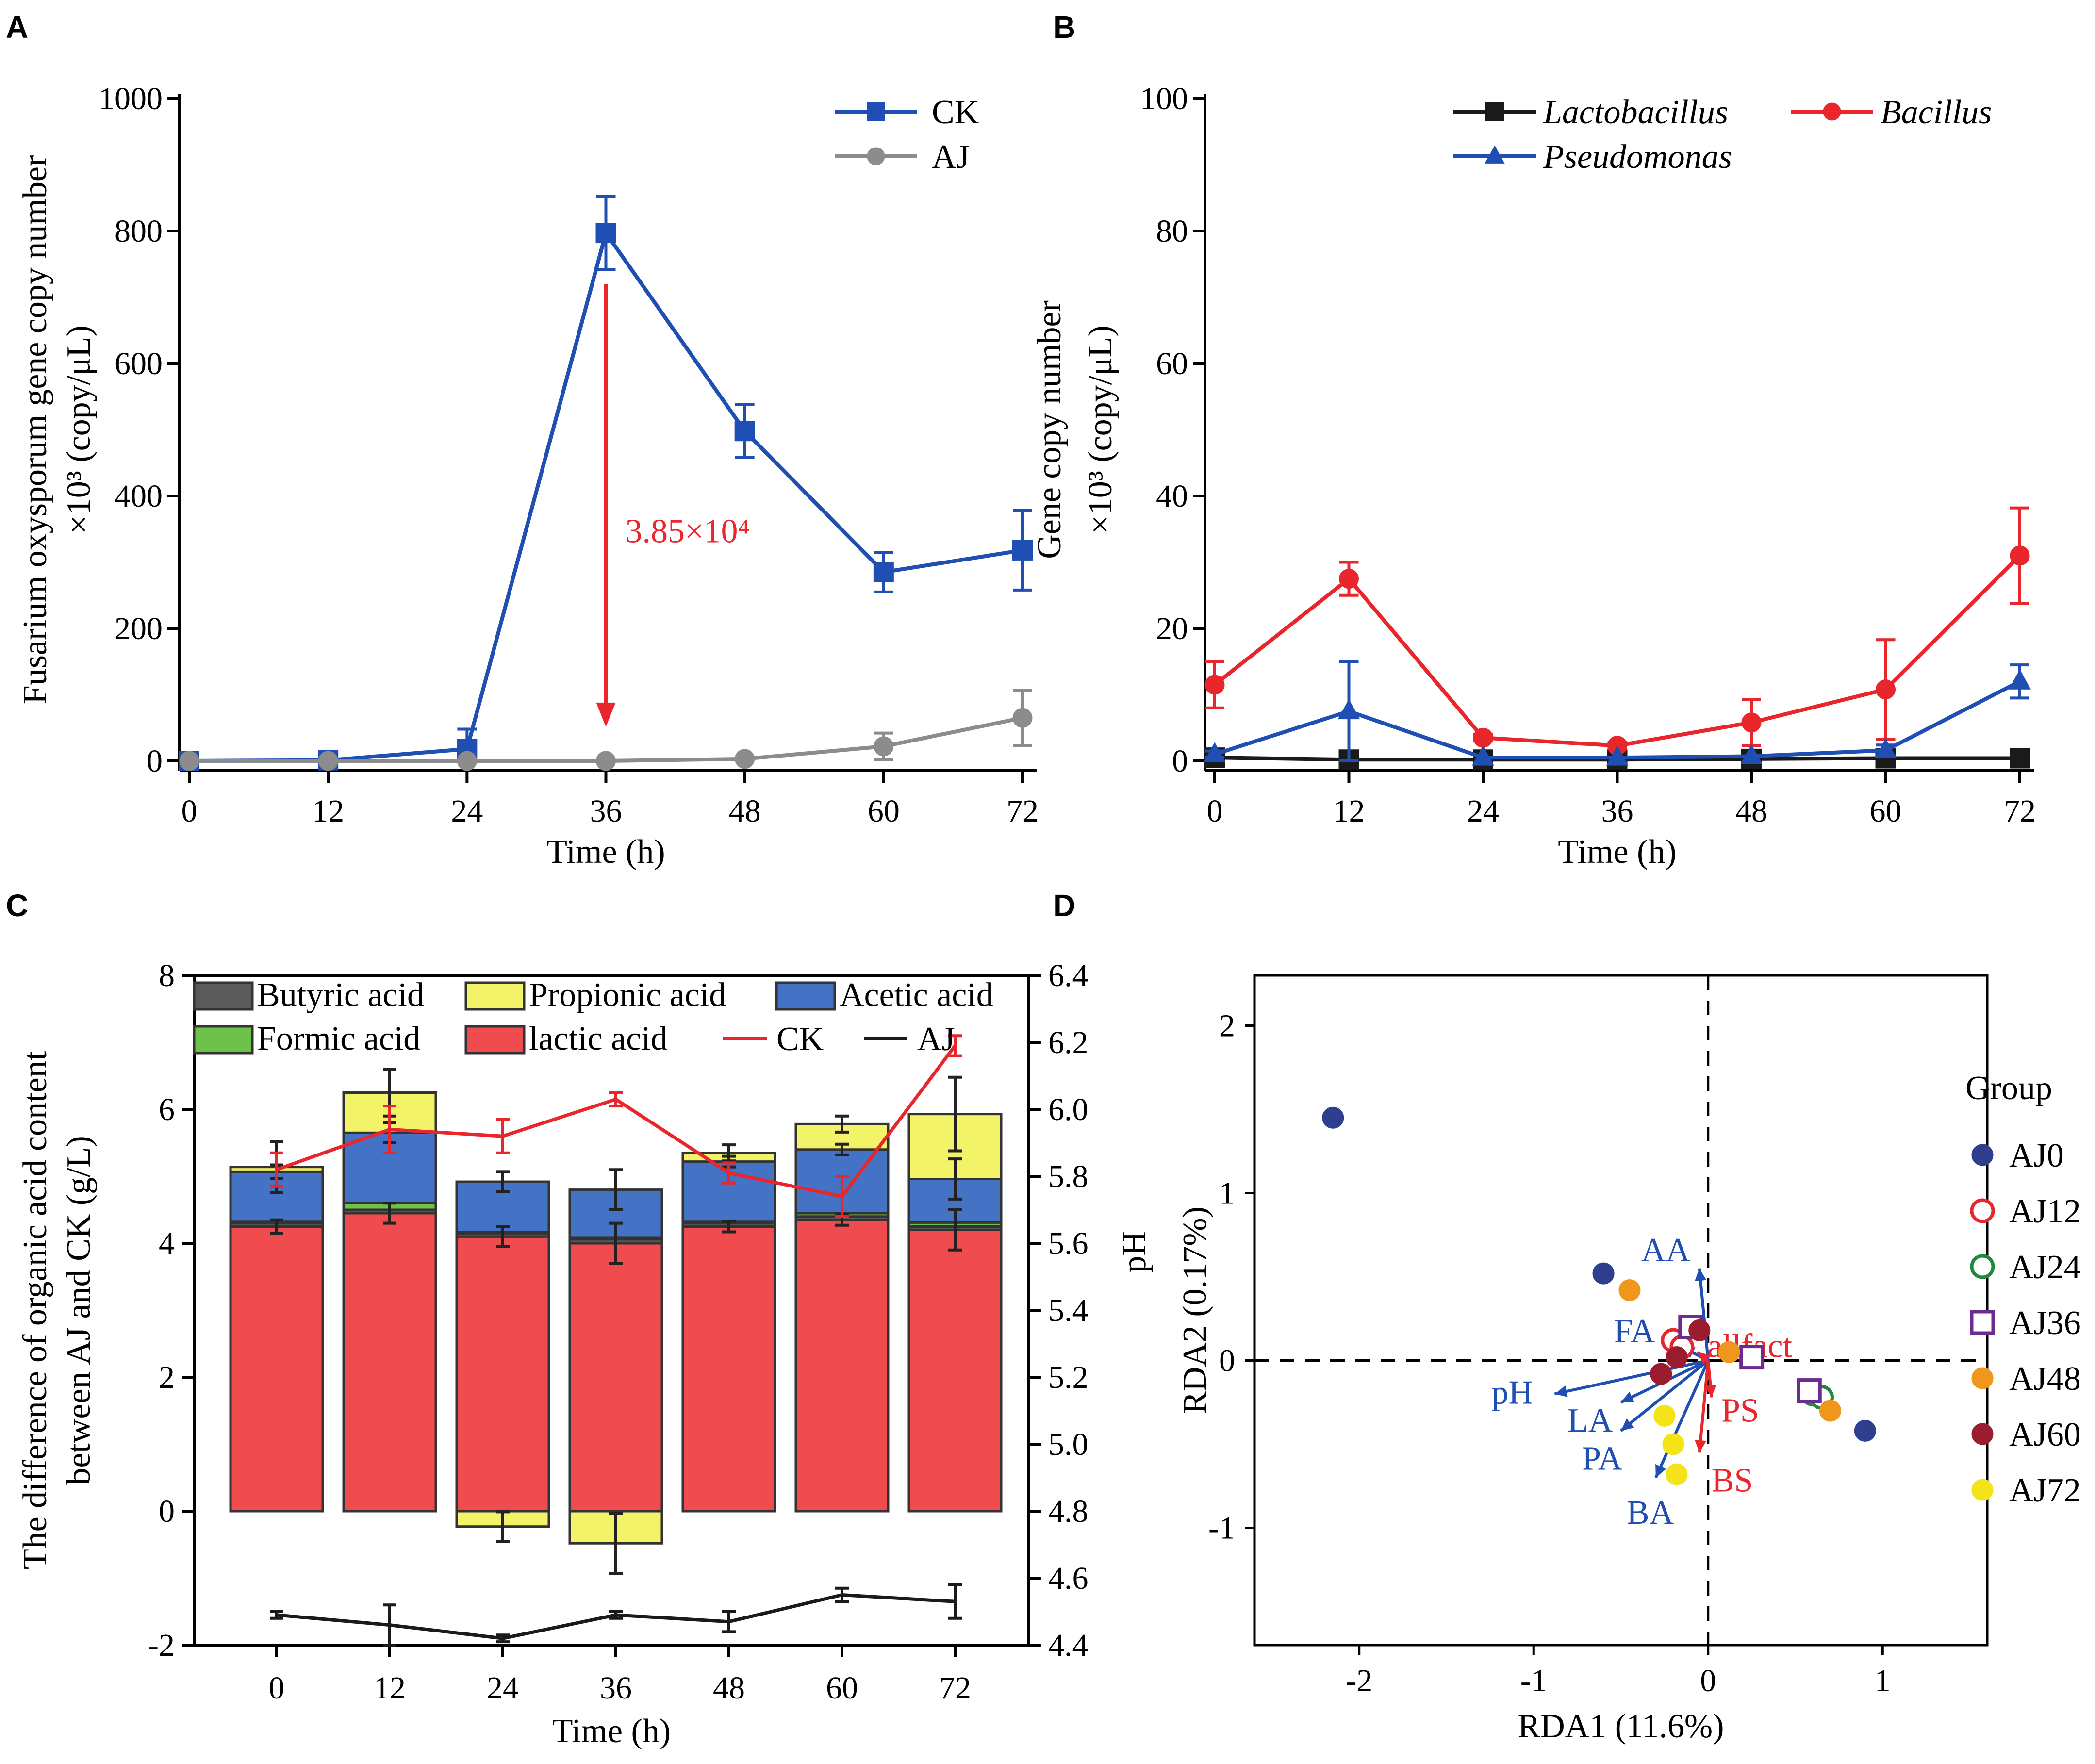 This screenshot has width=2095, height=1764. Describe the element at coordinates (1635, 1331) in the screenshot. I see `arrow-label: FA` at that location.